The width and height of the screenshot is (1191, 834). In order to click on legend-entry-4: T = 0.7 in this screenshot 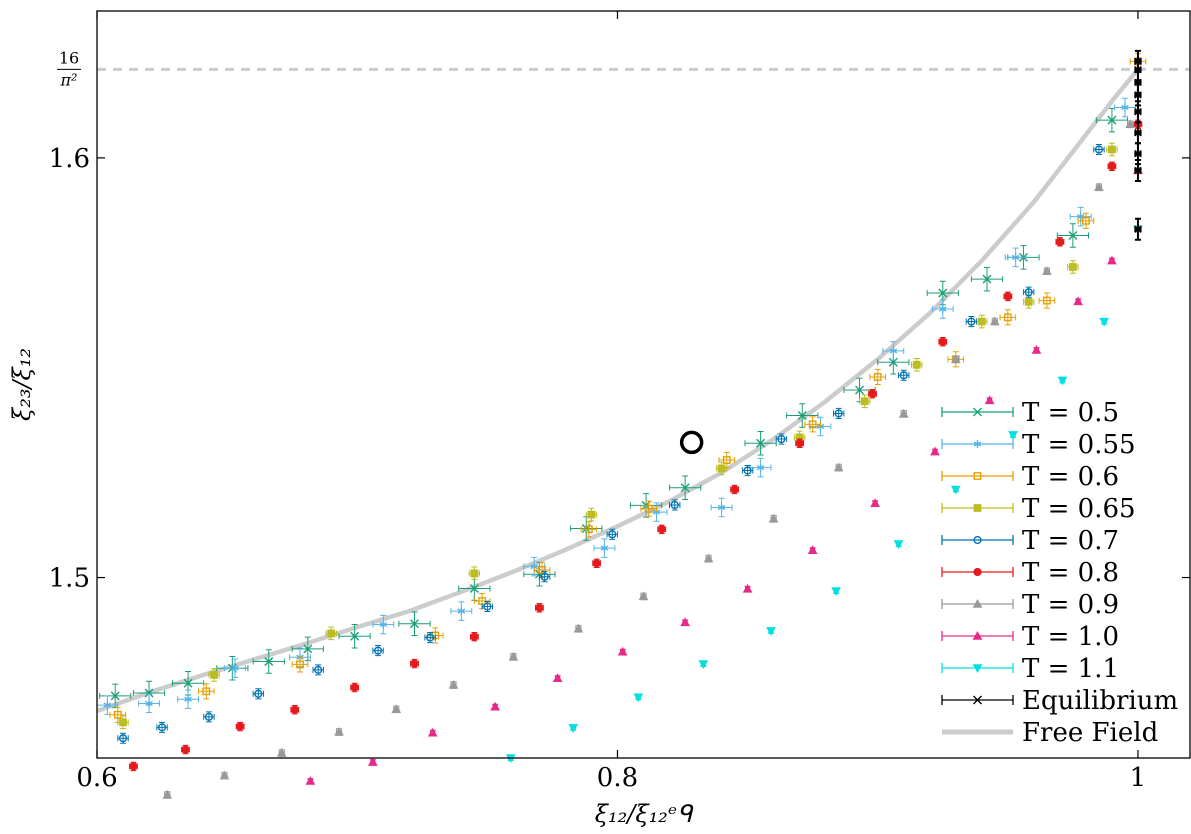, I will do `click(1030, 541)`.